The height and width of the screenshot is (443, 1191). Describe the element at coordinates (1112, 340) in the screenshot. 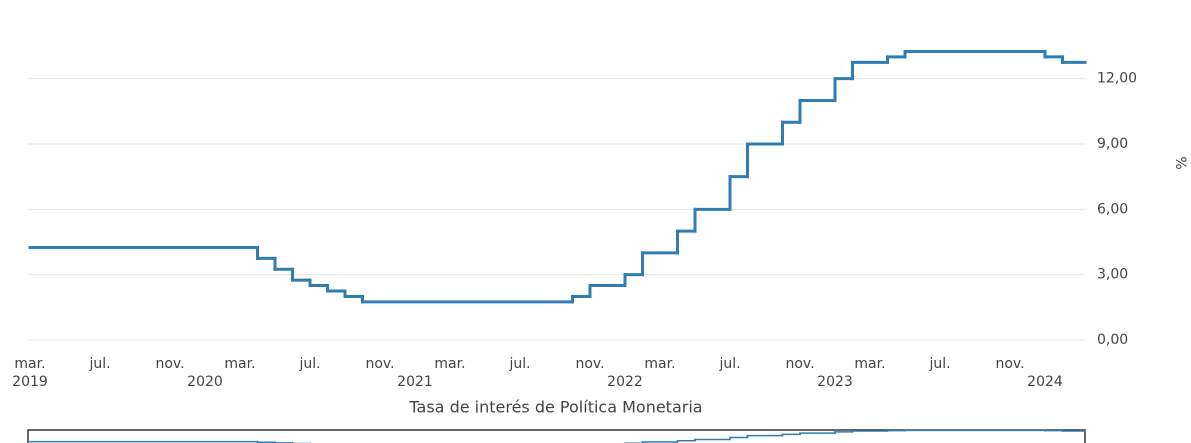

I see `y-tick-label: 0,00` at that location.